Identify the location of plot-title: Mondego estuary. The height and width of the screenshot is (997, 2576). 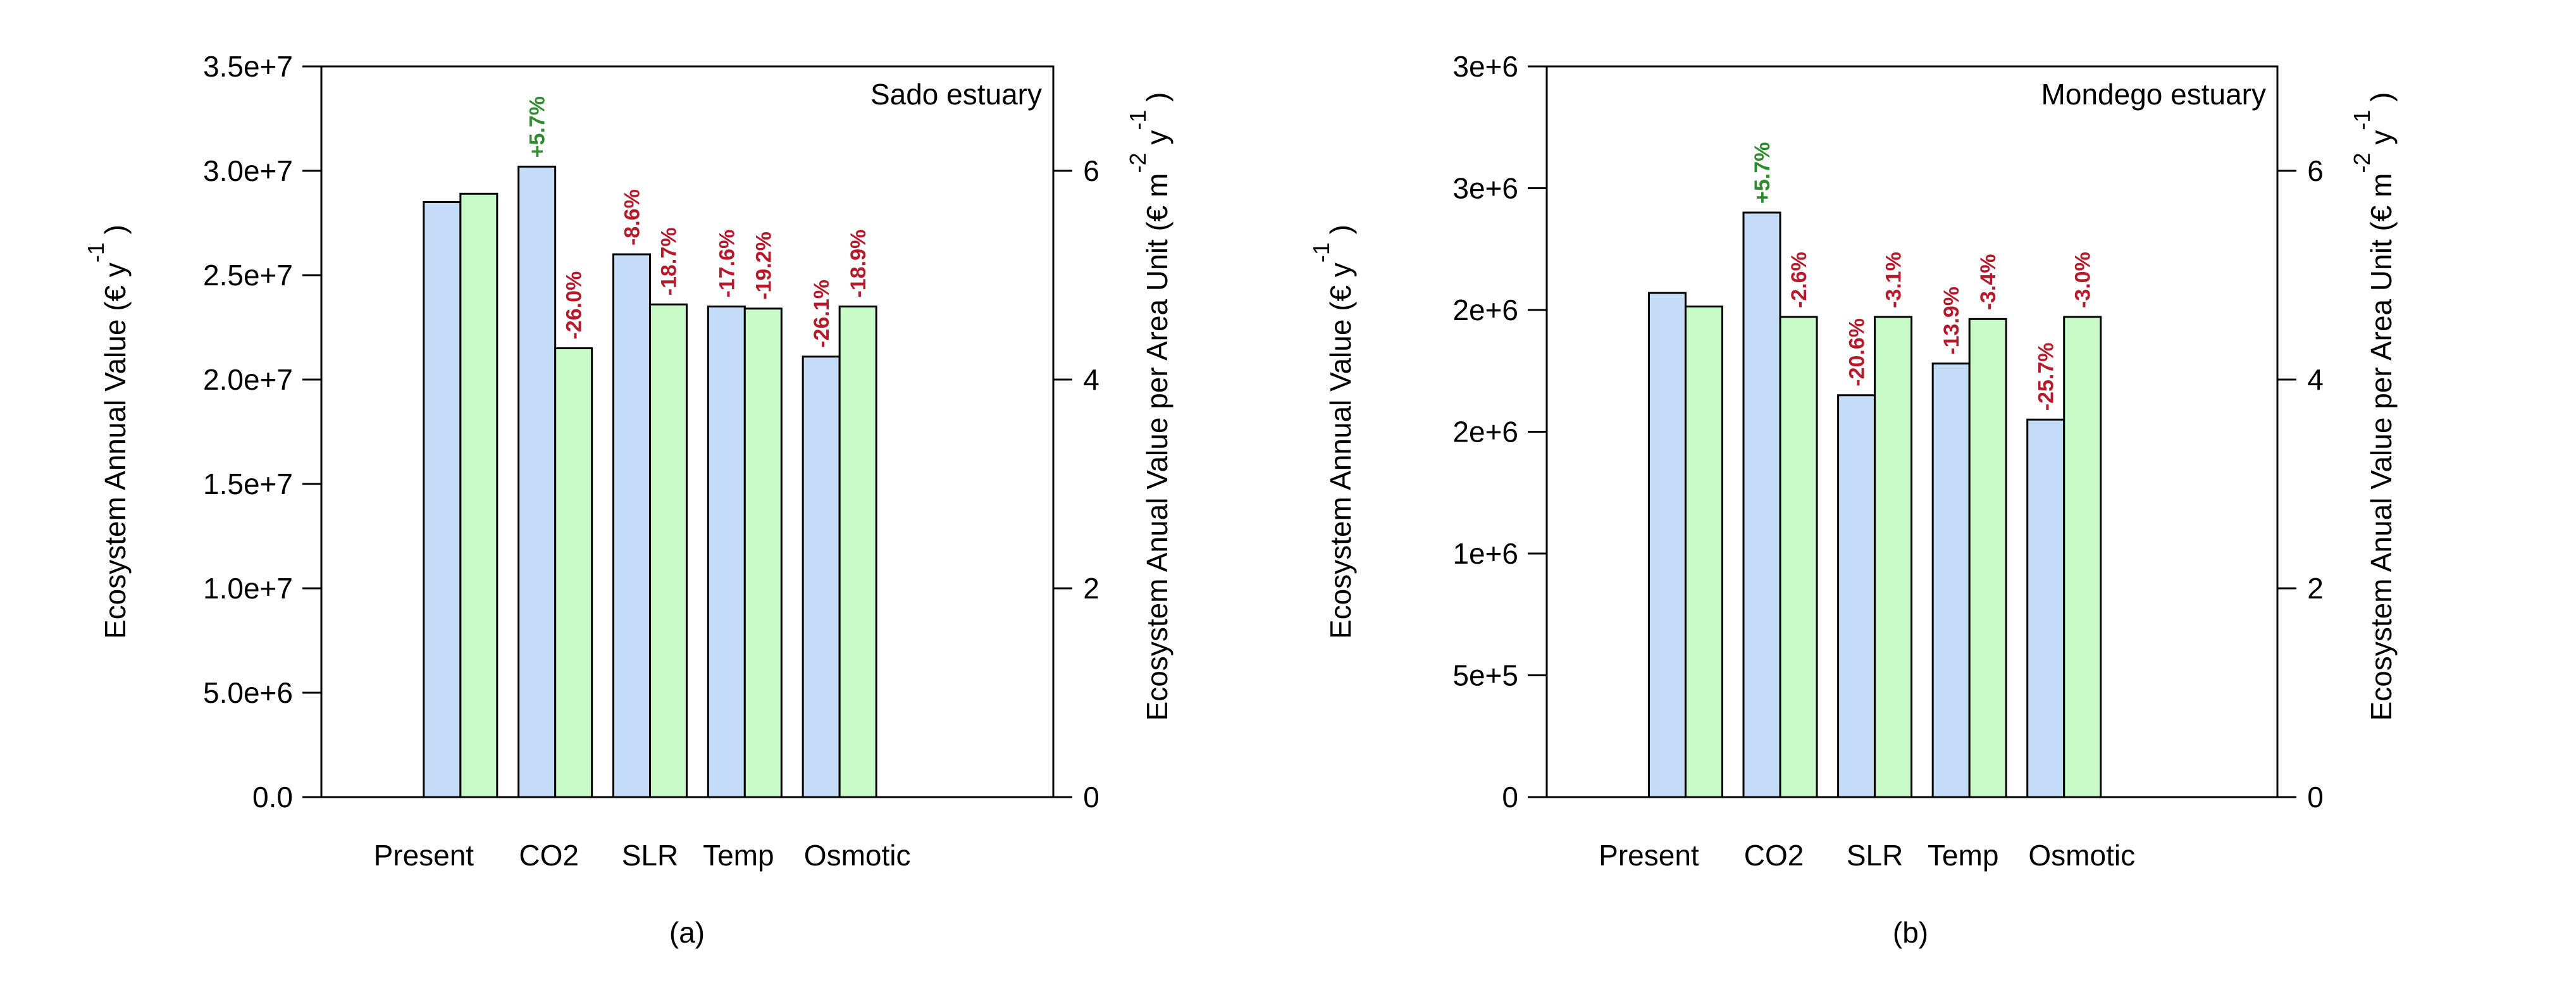
(2154, 94).